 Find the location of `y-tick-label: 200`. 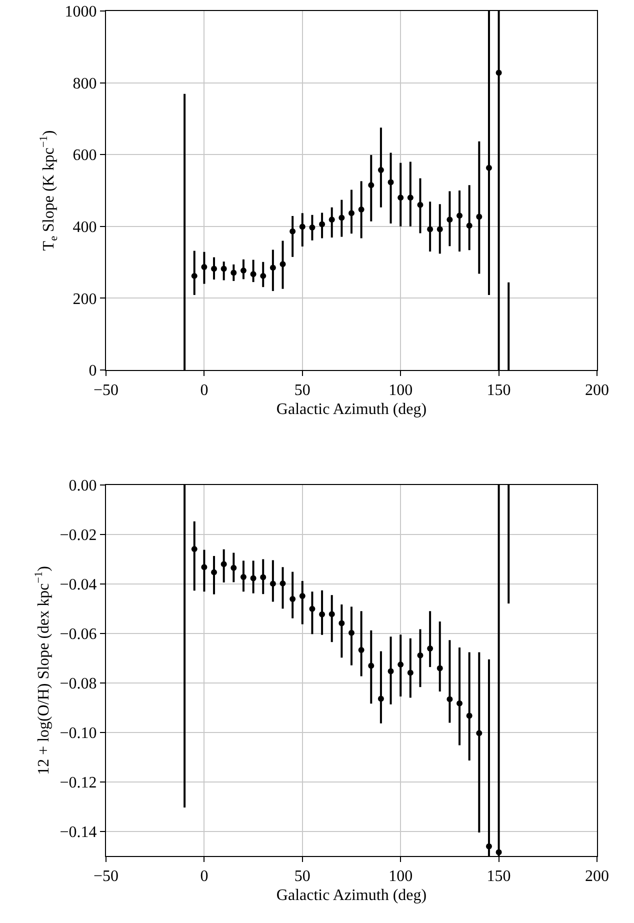

y-tick-label: 200 is located at coordinates (84, 299).